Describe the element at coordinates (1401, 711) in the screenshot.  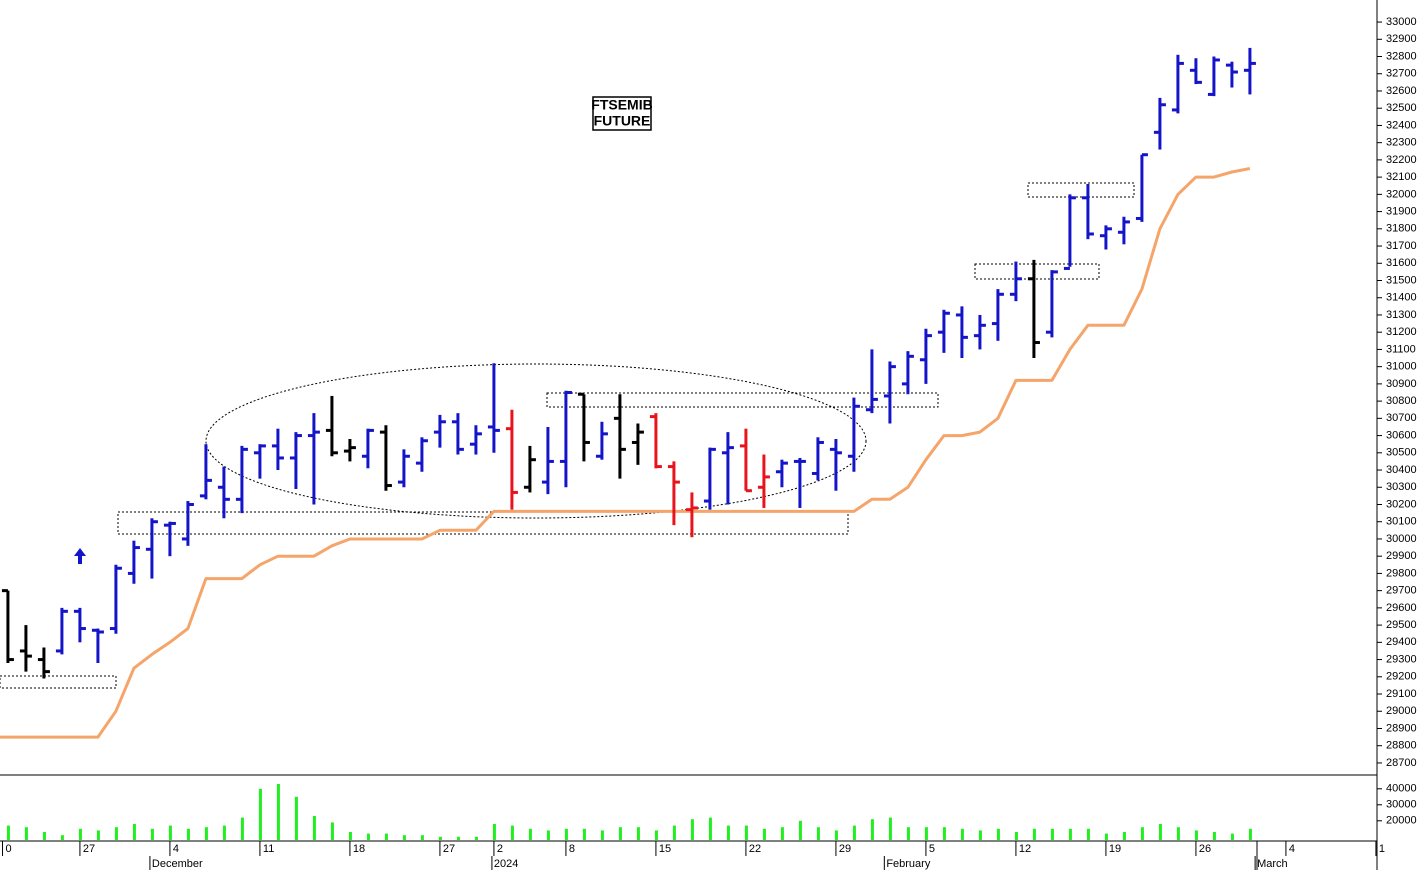
I see `y-tick-label: 29000` at that location.